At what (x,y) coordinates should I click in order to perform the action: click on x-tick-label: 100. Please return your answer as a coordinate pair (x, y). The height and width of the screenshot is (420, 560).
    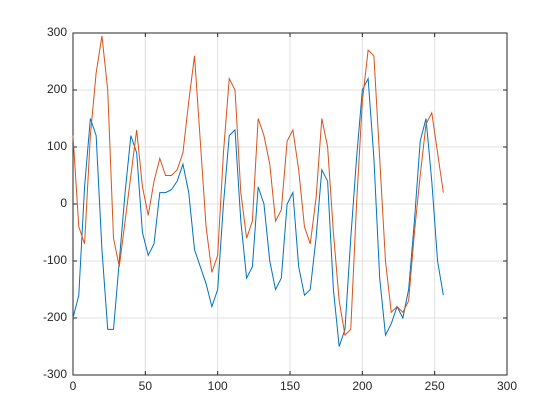
    Looking at the image, I should click on (218, 386).